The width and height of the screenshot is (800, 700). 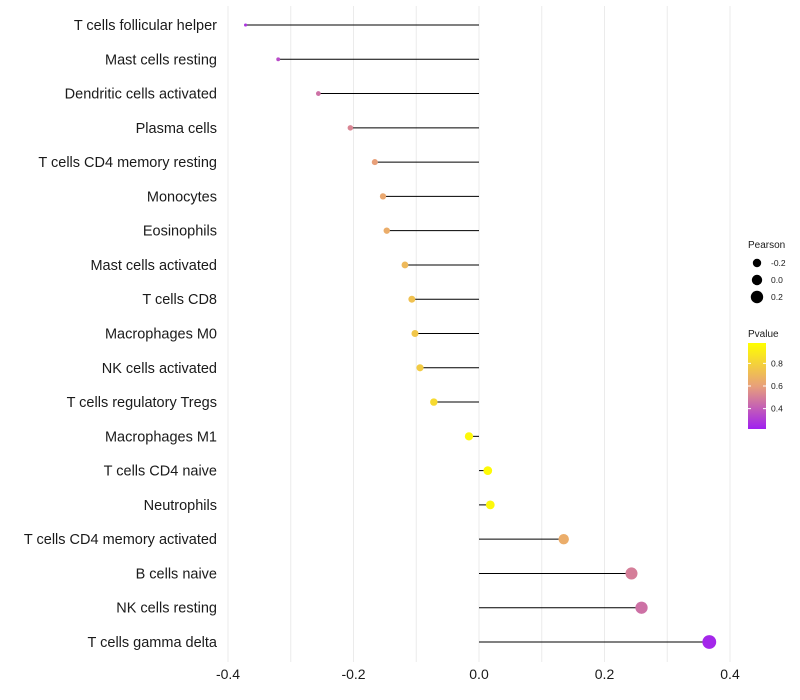 I want to click on category-label: Macrophages M0, so click(x=161, y=335).